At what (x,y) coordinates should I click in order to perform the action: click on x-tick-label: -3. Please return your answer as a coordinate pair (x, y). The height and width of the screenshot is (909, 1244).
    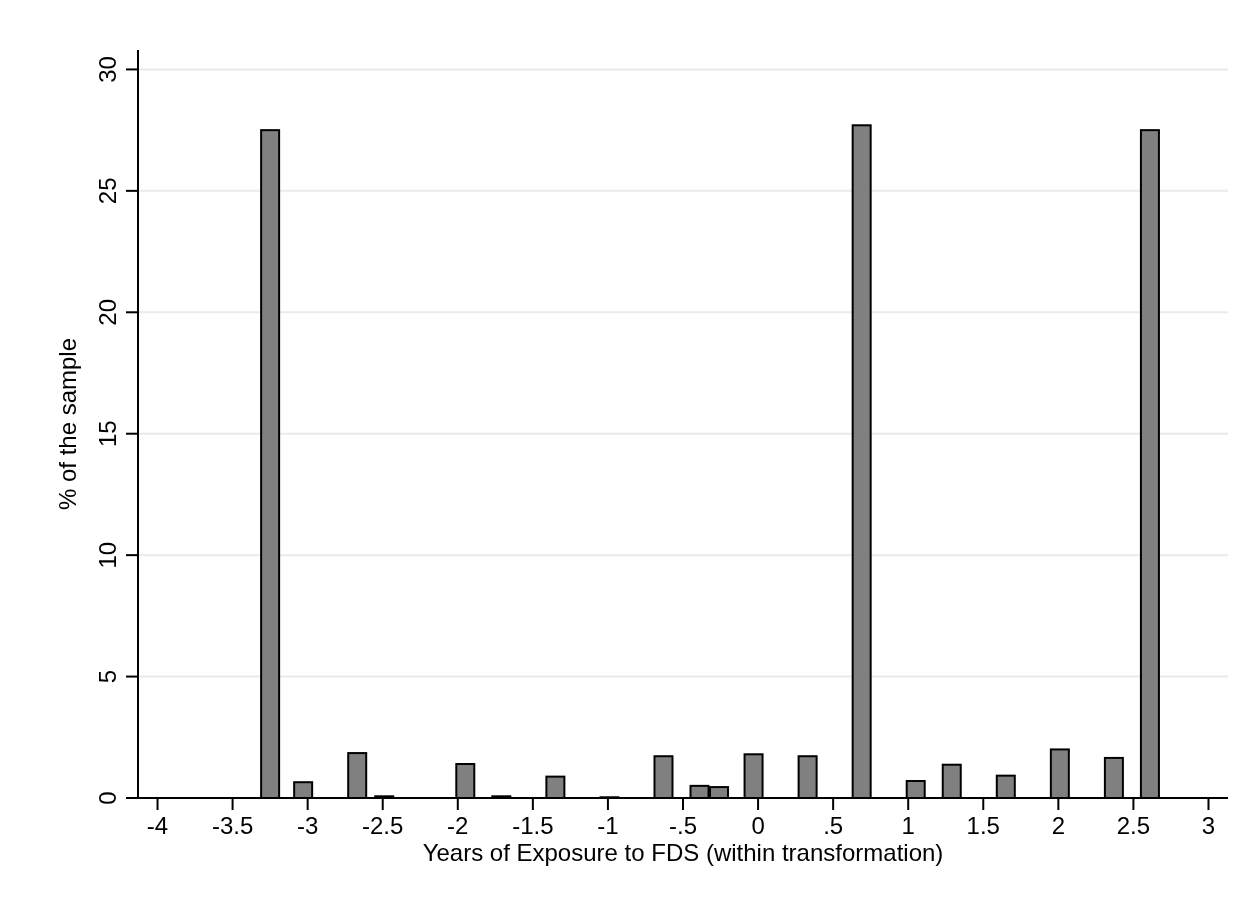
    Looking at the image, I should click on (307, 825).